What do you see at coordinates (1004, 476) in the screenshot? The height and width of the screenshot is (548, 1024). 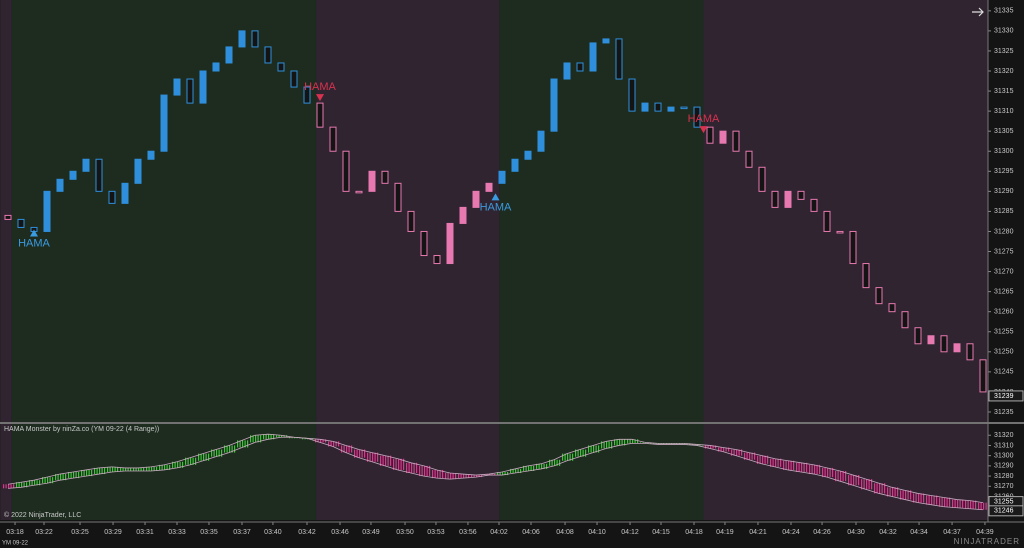 I see `y-tick-label: 31280` at bounding box center [1004, 476].